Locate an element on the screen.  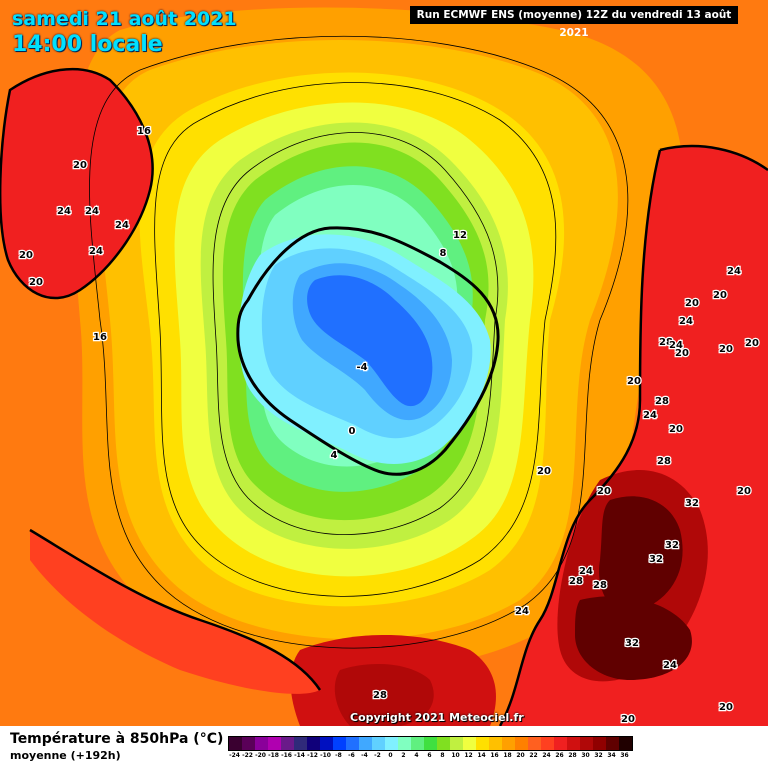
hot-west-contour is located at coordinates (77, 183).